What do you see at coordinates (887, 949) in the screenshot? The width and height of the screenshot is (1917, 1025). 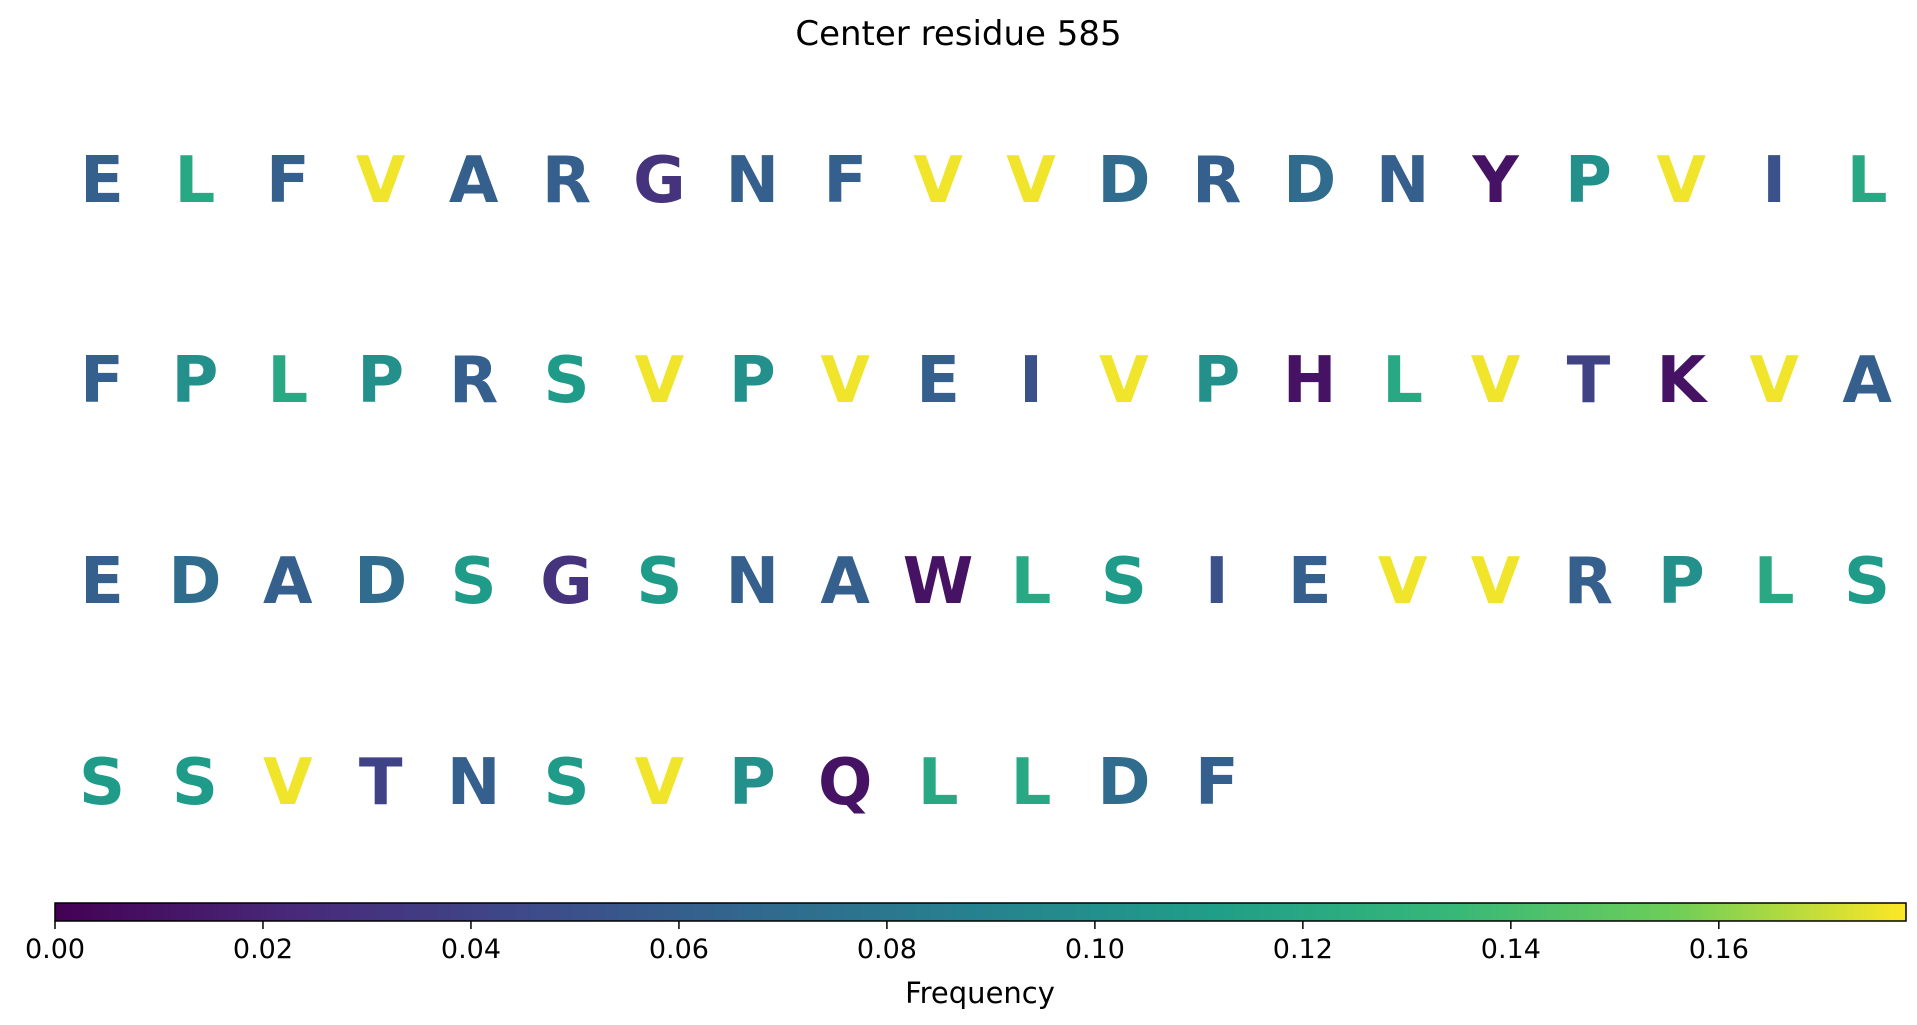 I see `colorbar-tick-label: 0.08` at bounding box center [887, 949].